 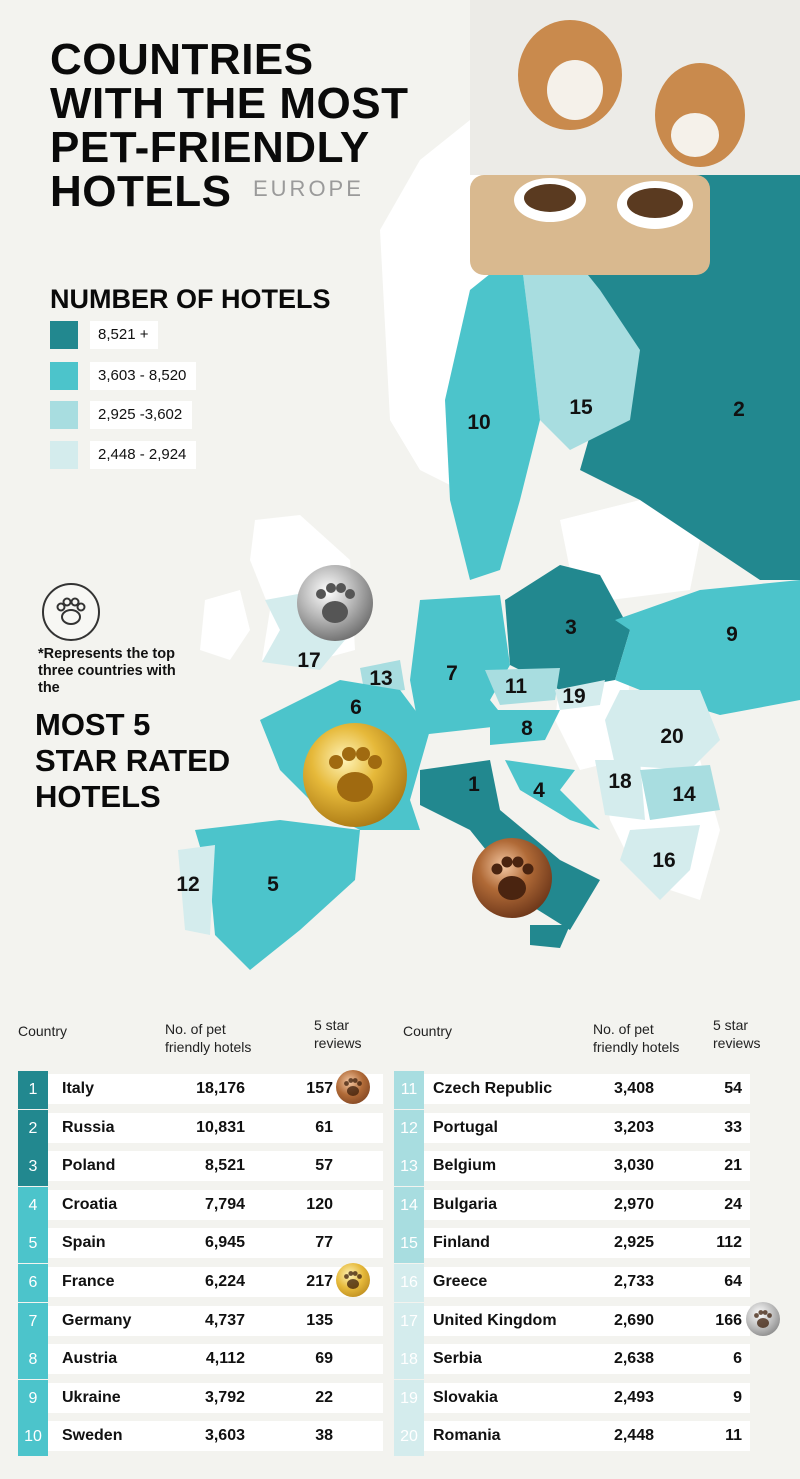 What do you see at coordinates (620, 781) in the screenshot?
I see `map-label-serbia: 18` at bounding box center [620, 781].